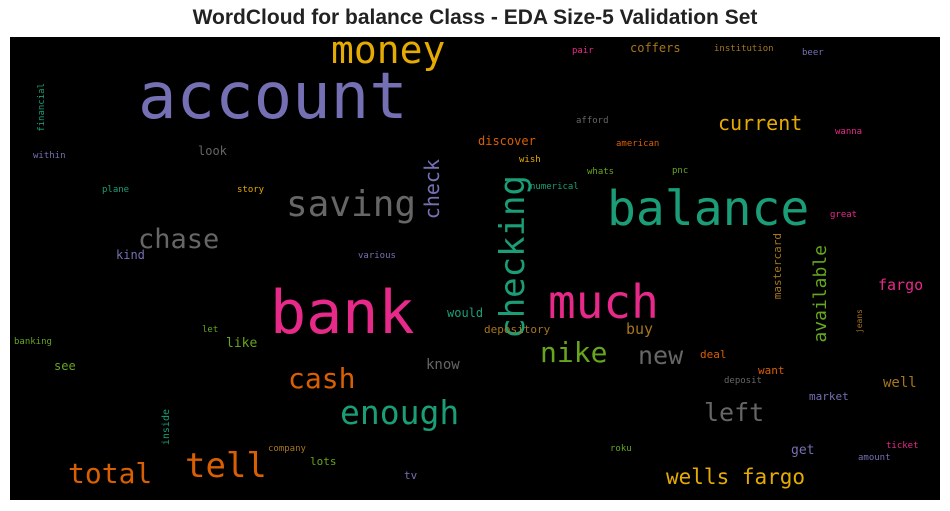  Describe the element at coordinates (166, 427) in the screenshot. I see `word-inside: inside` at that location.